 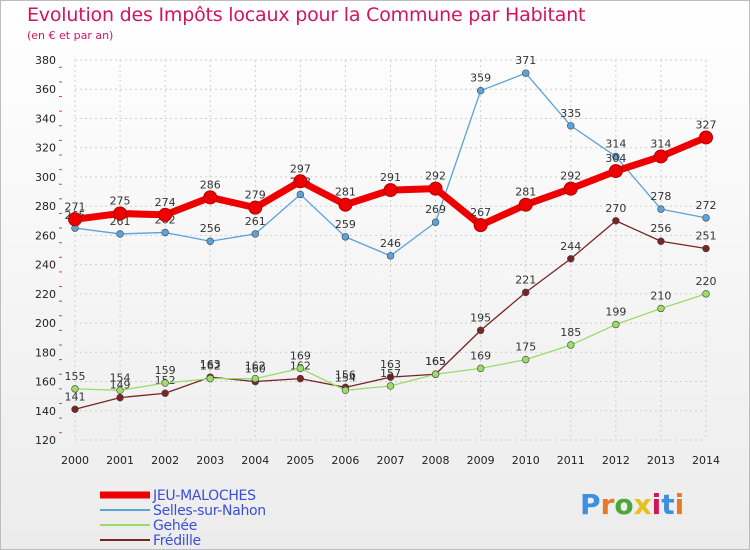 I want to click on y-tick-label: 280, so click(x=45, y=206).